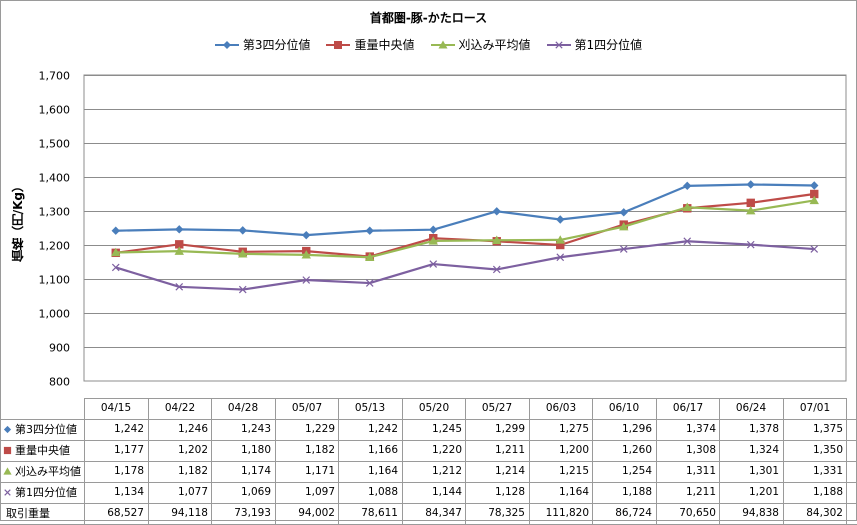 Image resolution: width=857 pixels, height=525 pixels. Describe the element at coordinates (827, 471) in the screenshot. I see `table-cell: 1,331` at that location.